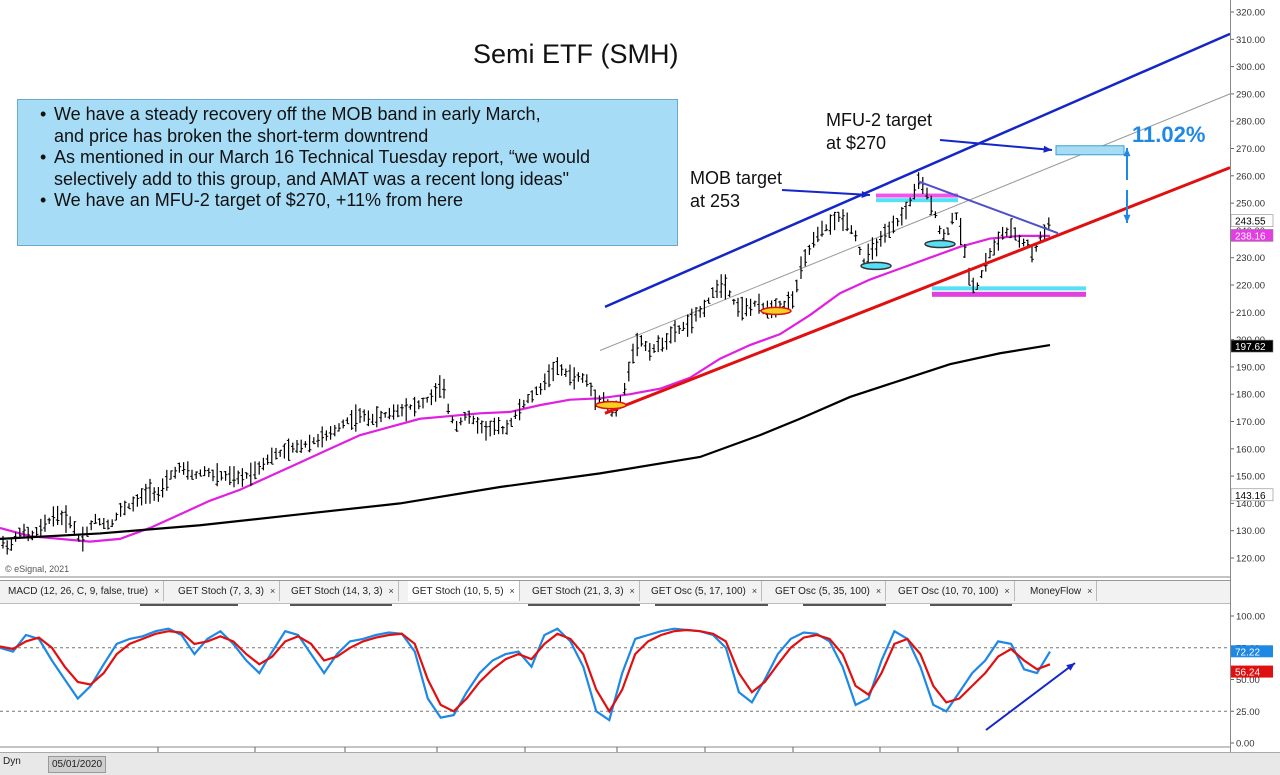 This screenshot has width=1280, height=775. I want to click on esignal-watermark: © eSignal, 2021, so click(37, 569).